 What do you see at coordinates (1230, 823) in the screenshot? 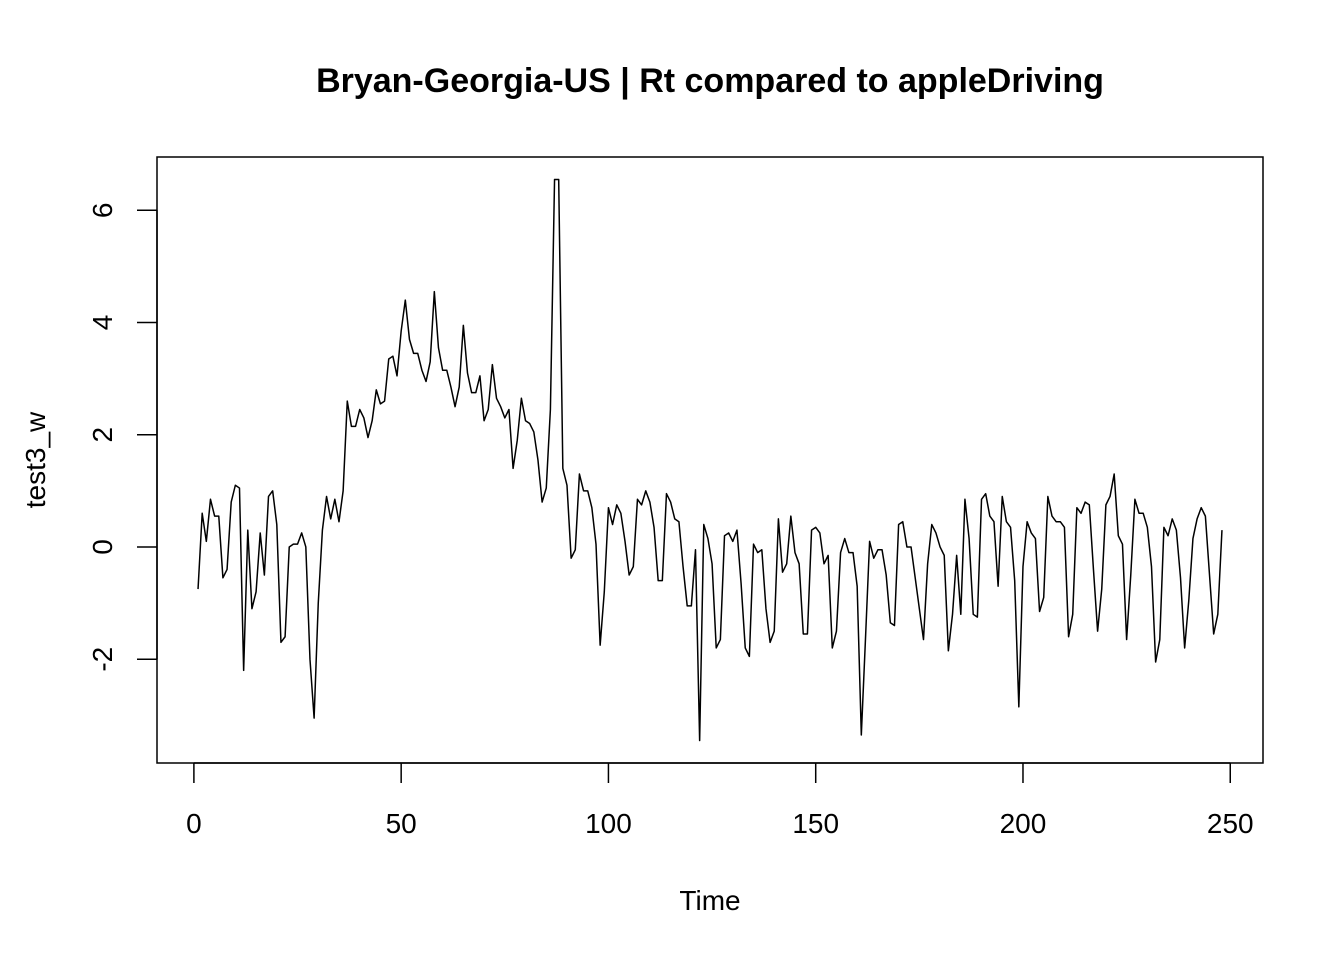
I see `x-tick-label: 250` at bounding box center [1230, 823].